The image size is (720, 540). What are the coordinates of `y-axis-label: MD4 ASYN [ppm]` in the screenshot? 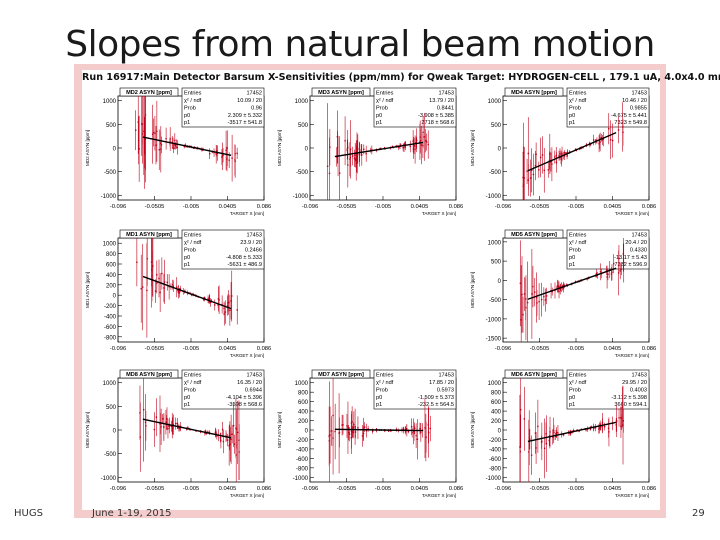 It's located at (472, 148).